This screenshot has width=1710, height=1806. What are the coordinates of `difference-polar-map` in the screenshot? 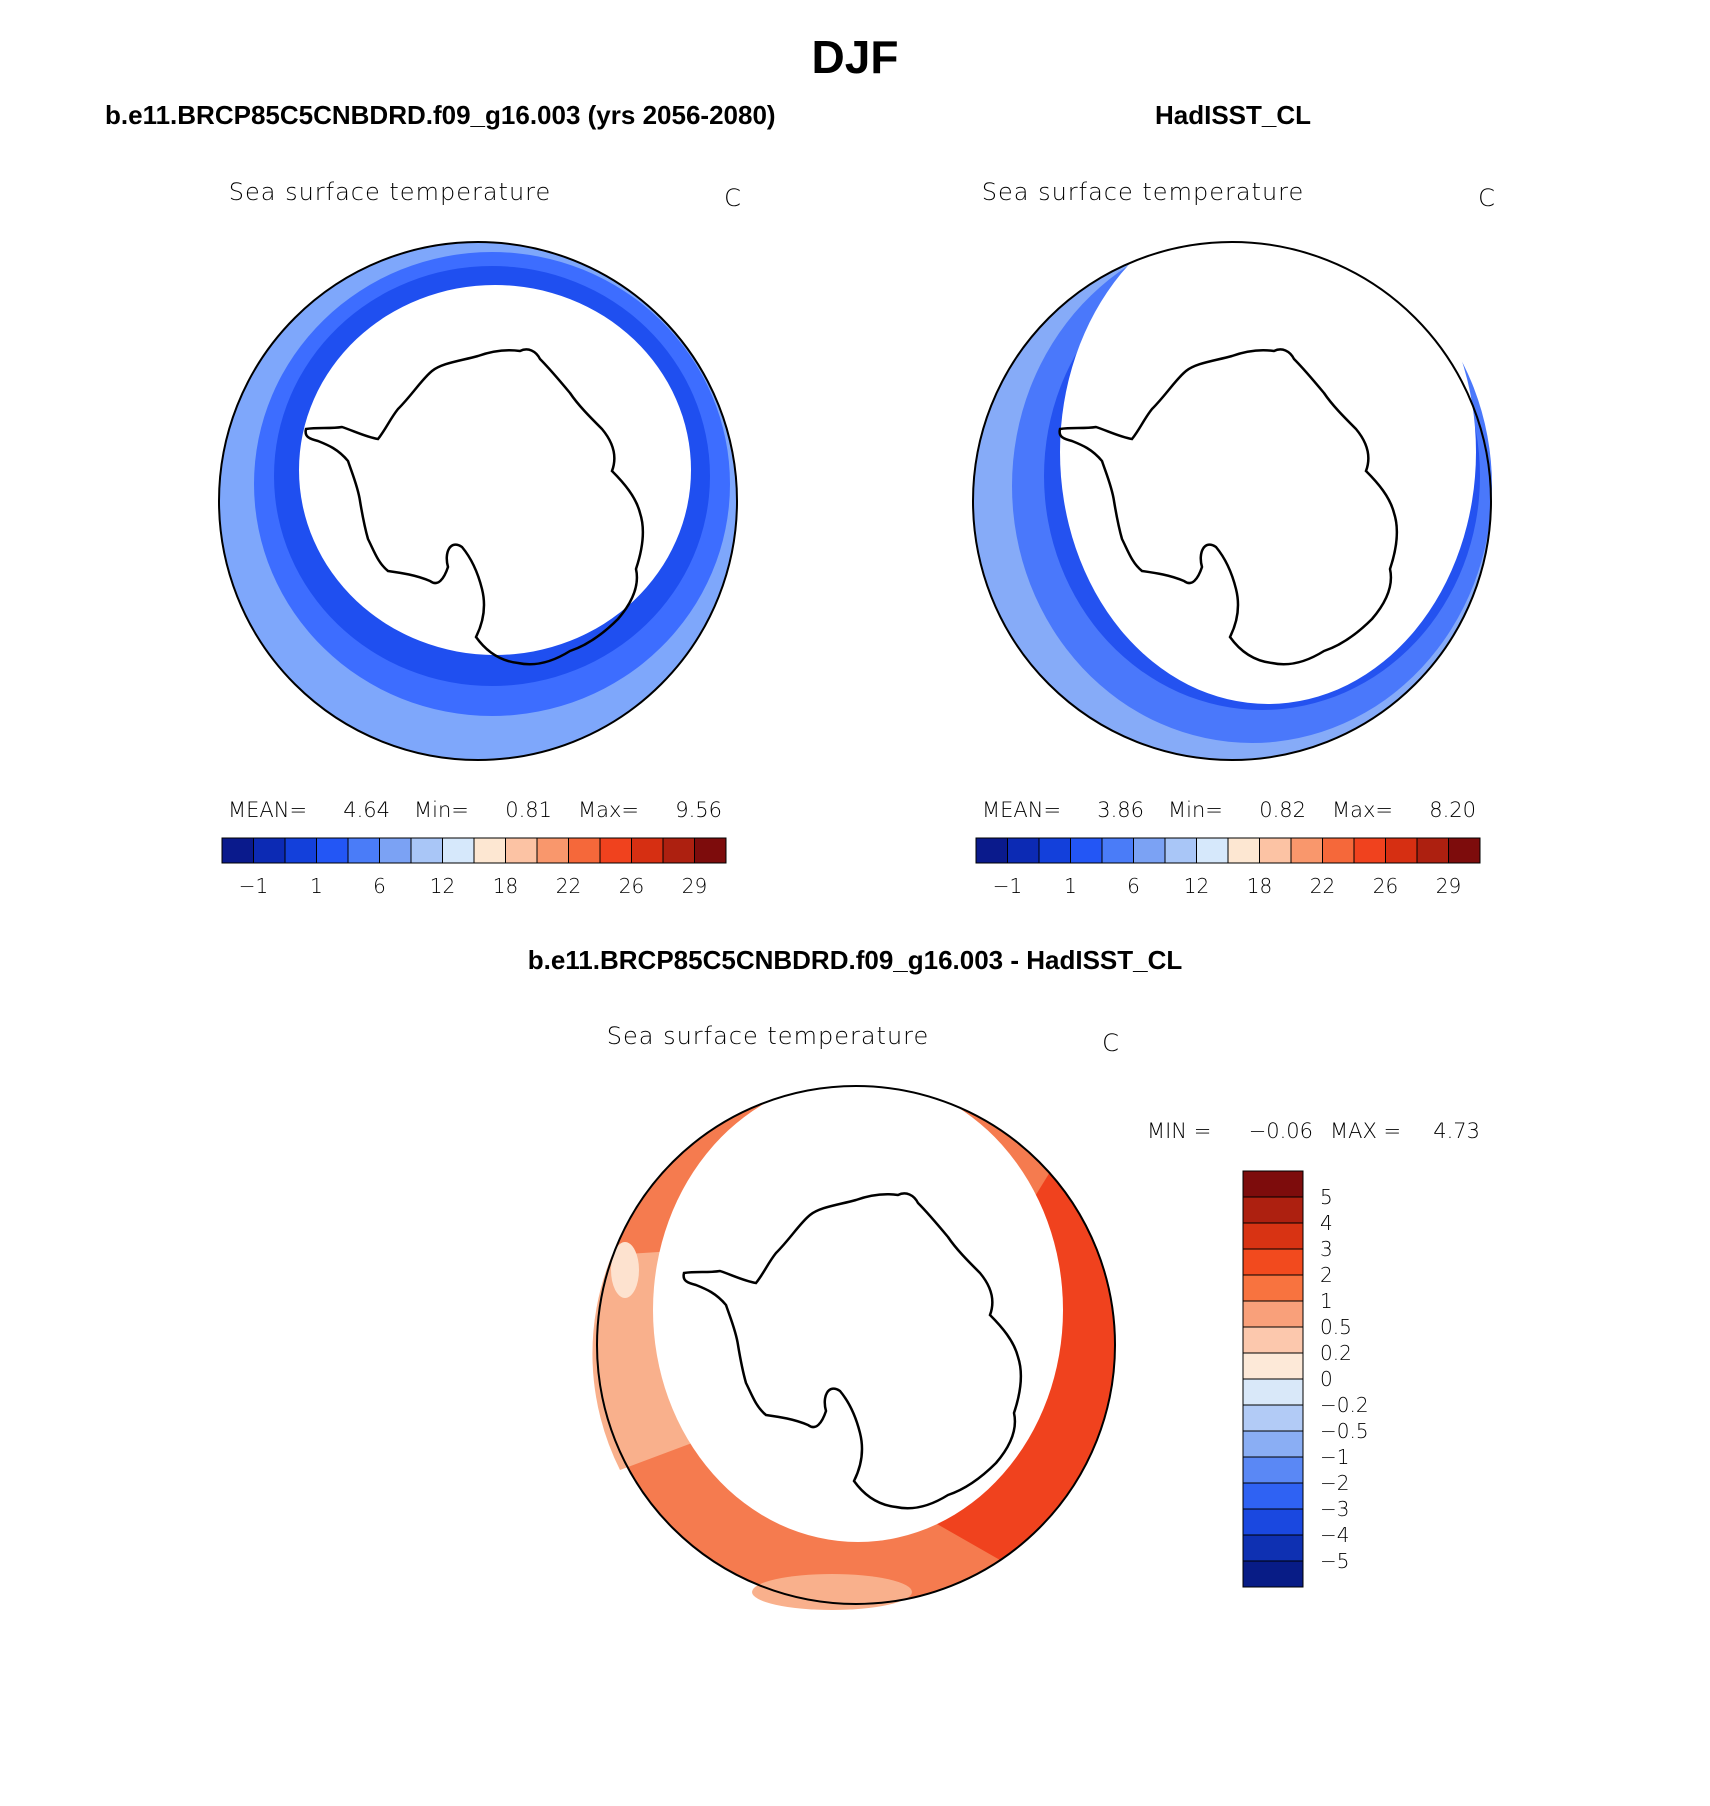 It's located at (854, 1344).